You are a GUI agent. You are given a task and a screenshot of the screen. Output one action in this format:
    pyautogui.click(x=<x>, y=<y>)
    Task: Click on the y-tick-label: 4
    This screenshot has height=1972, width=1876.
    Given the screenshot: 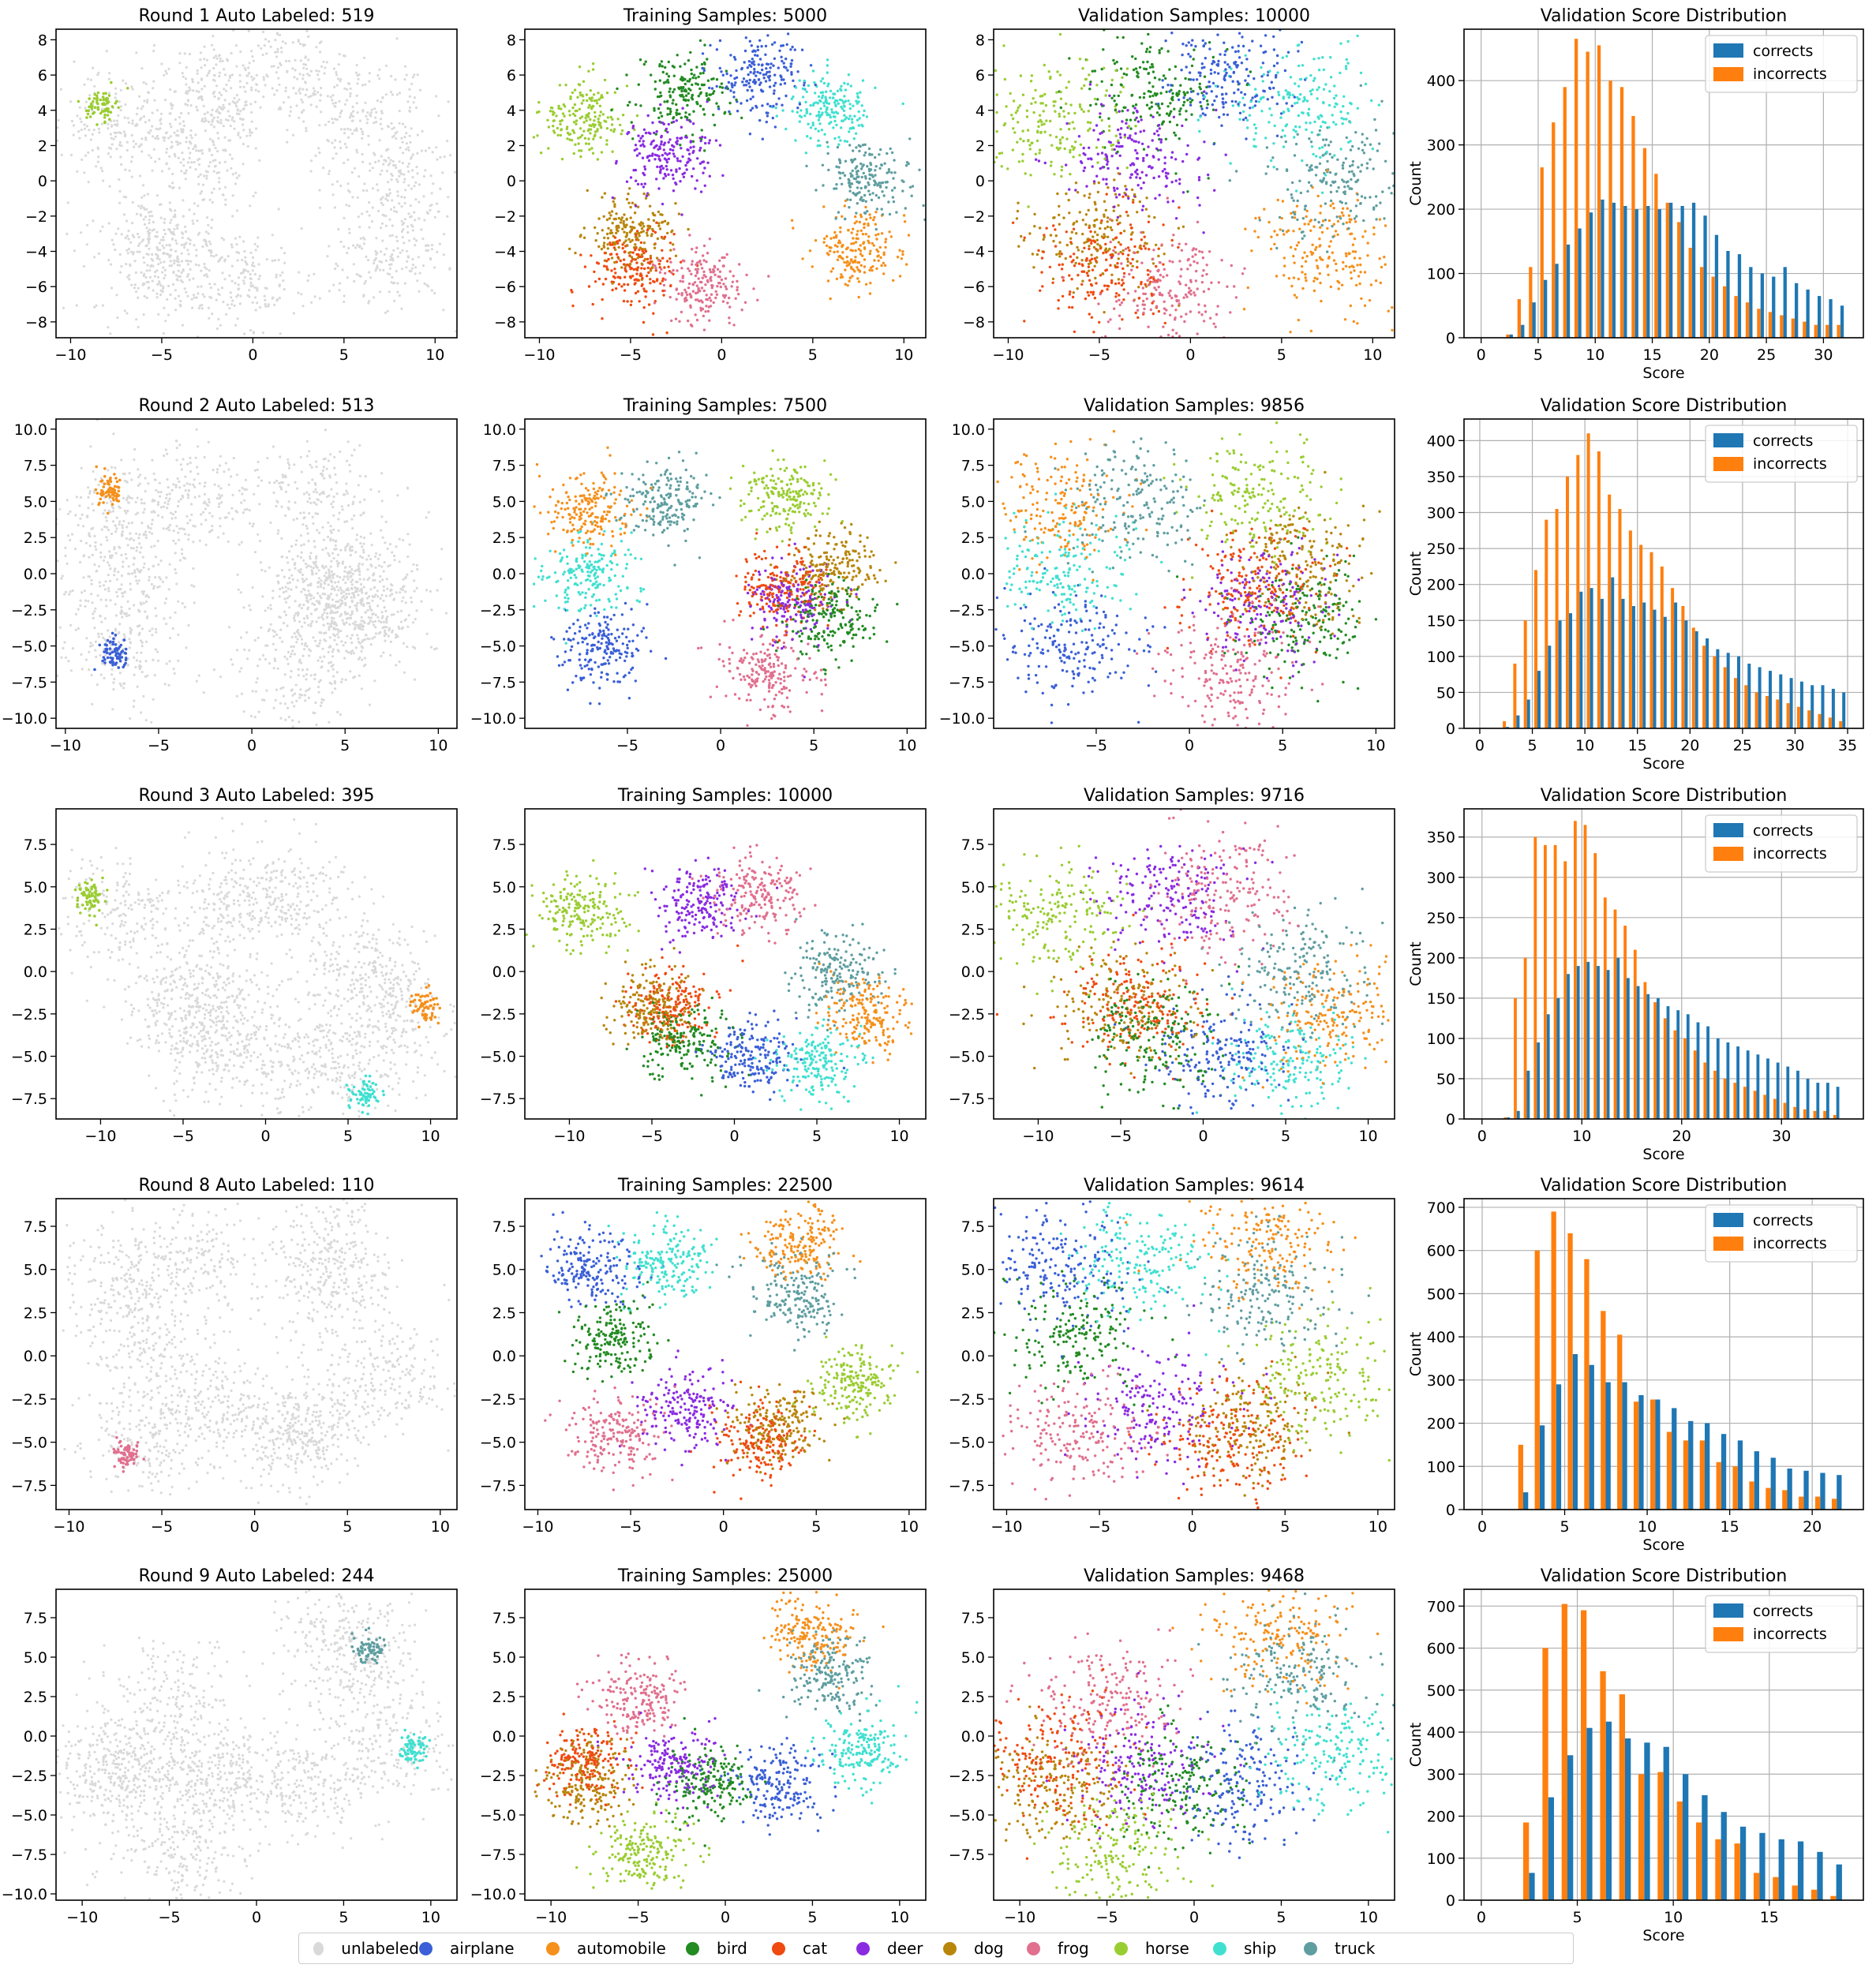 What is the action you would take?
    pyautogui.click(x=511, y=111)
    